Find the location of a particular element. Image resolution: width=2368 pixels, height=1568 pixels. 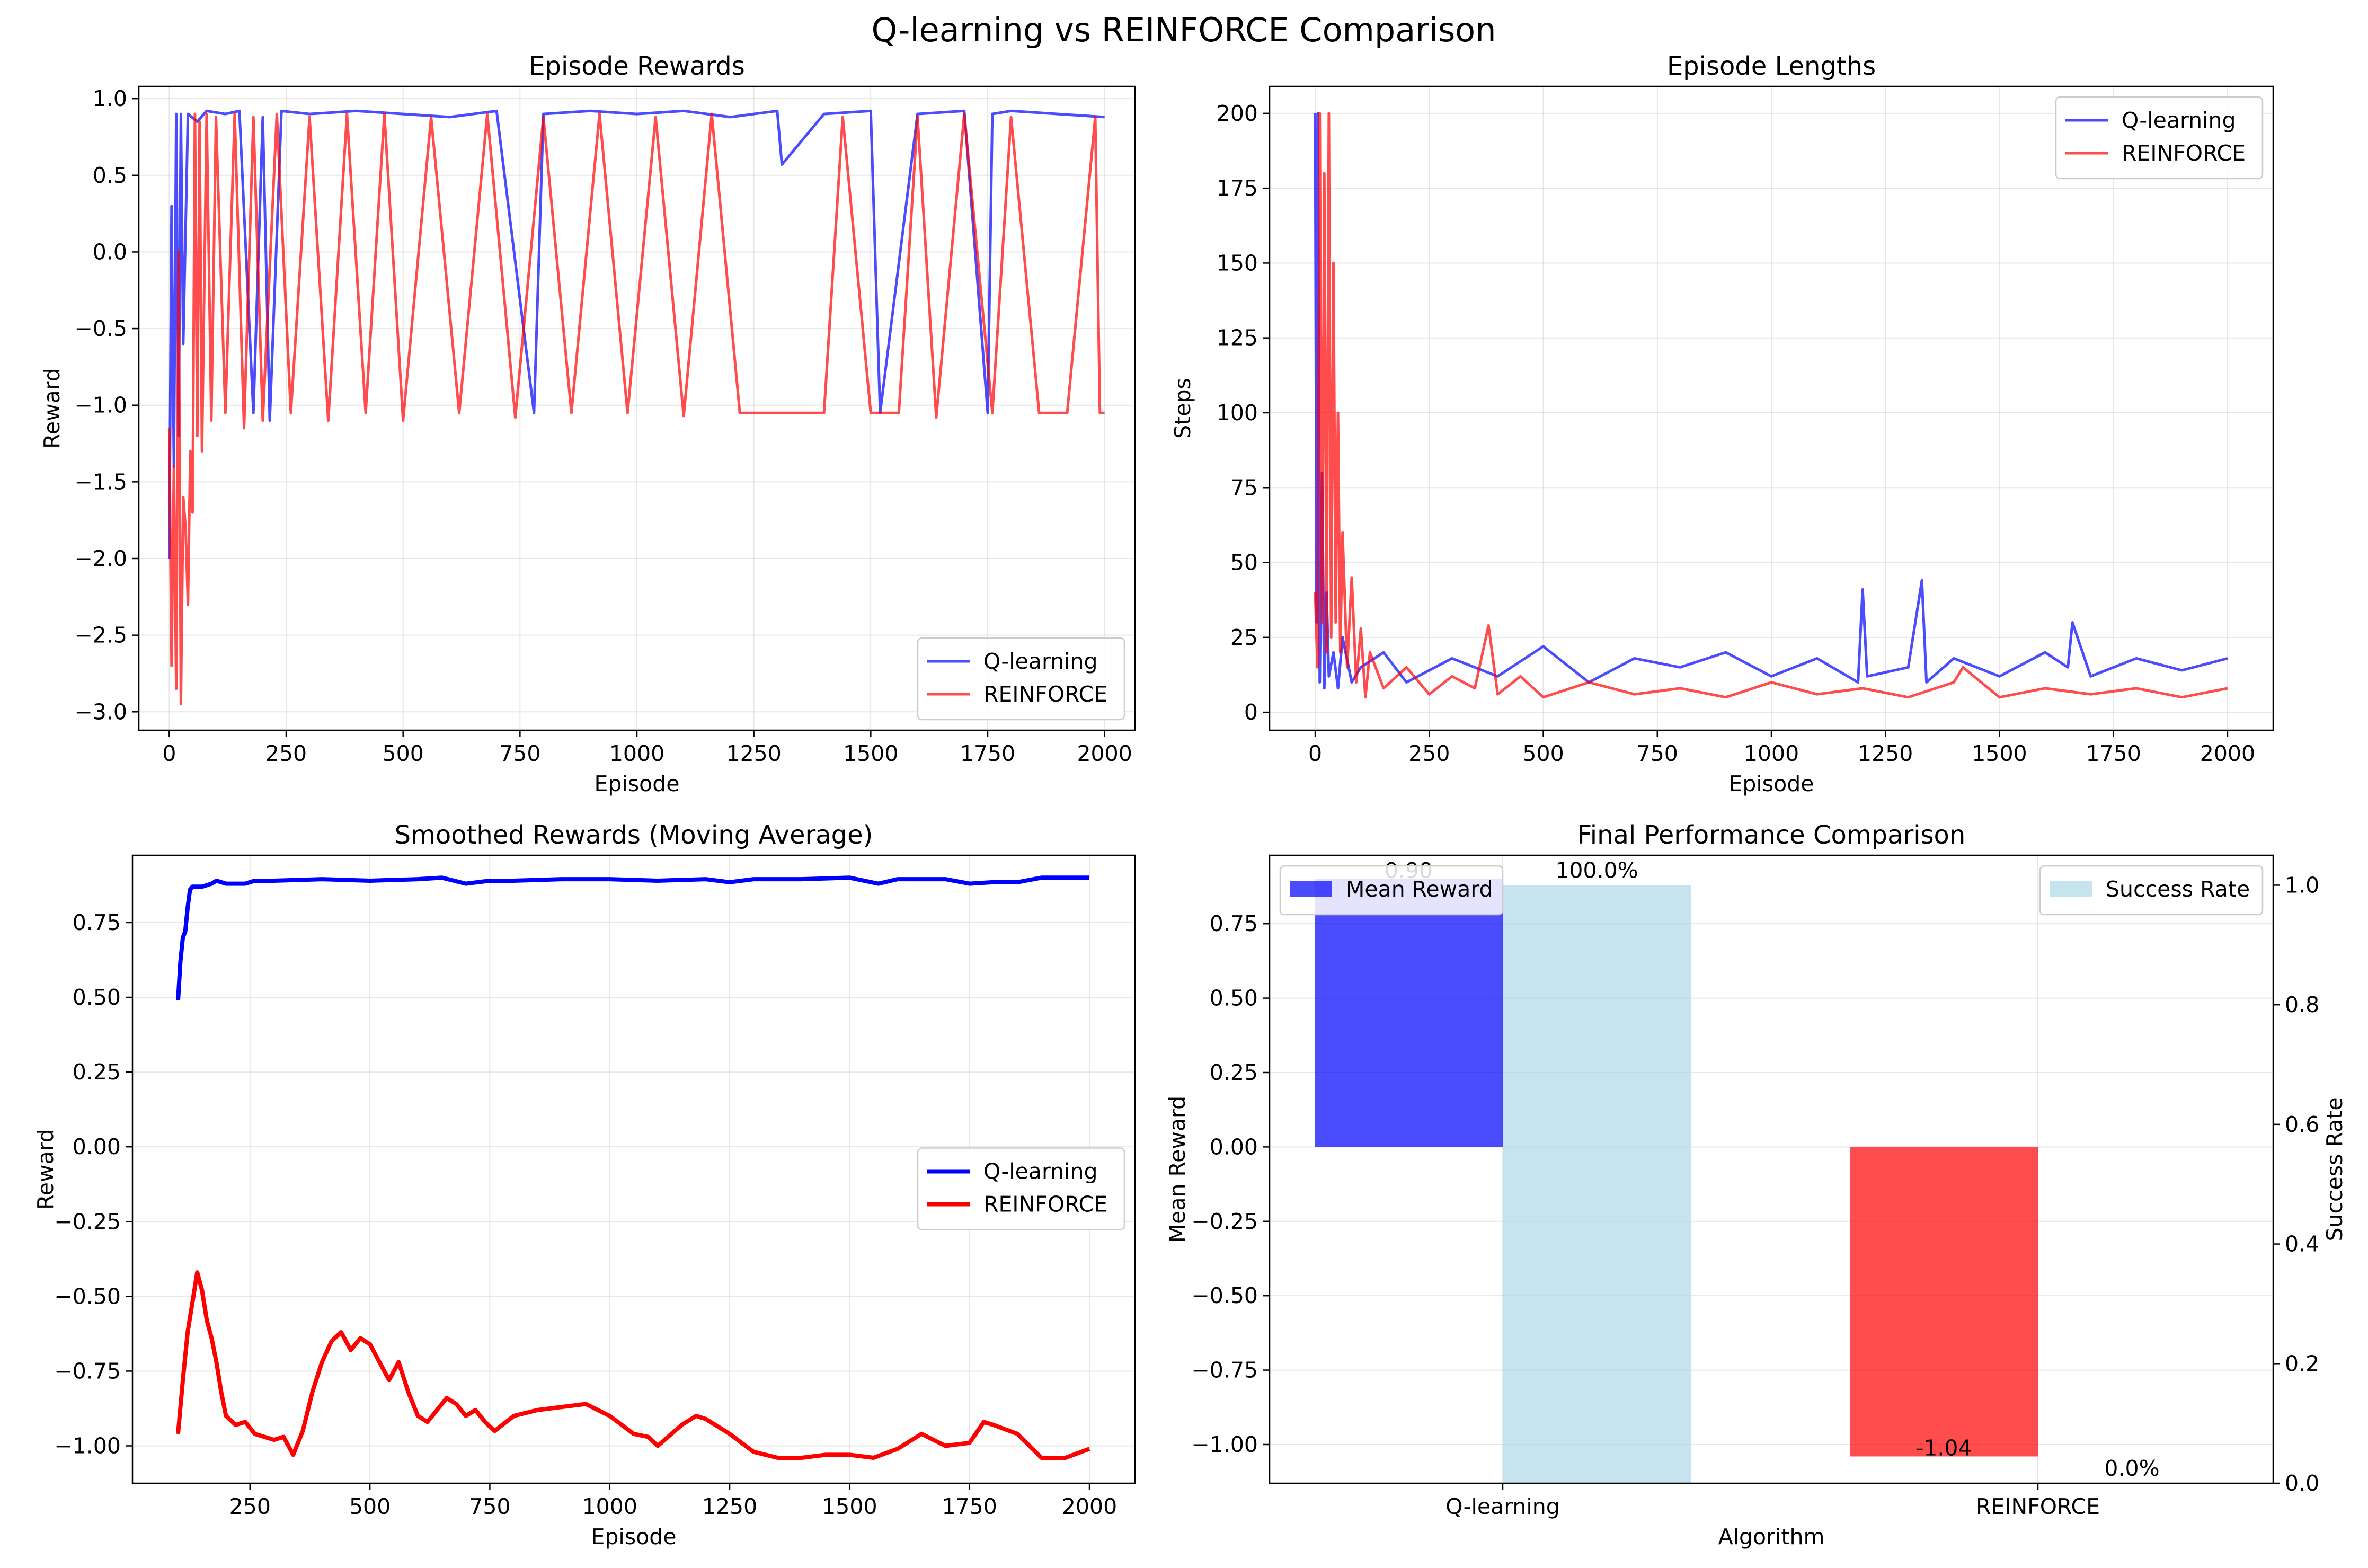

bar-label-success-rate: 100.0% is located at coordinates (1596, 870).